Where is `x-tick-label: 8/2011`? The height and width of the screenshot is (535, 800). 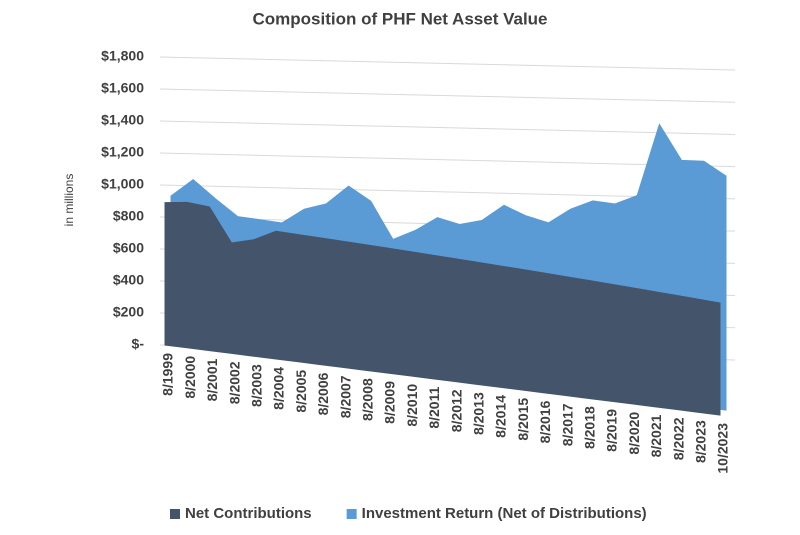
x-tick-label: 8/2011 is located at coordinates (434, 407).